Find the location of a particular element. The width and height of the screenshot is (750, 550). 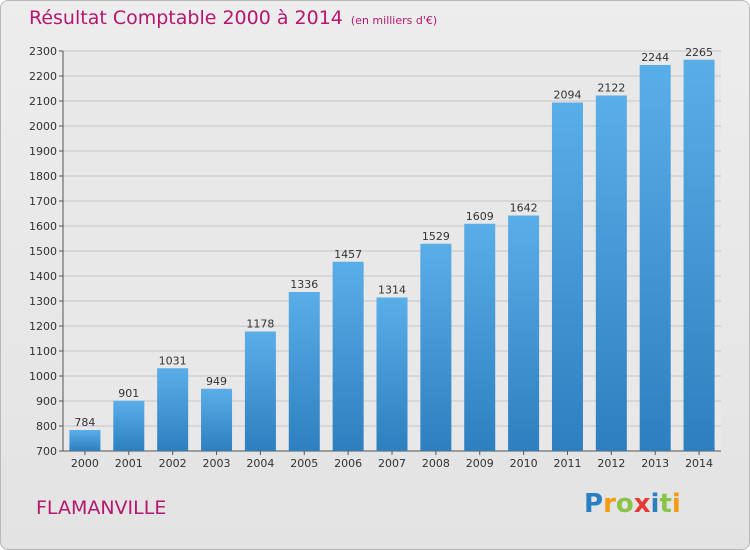

y-tick-label: 1000 is located at coordinates (43, 376).